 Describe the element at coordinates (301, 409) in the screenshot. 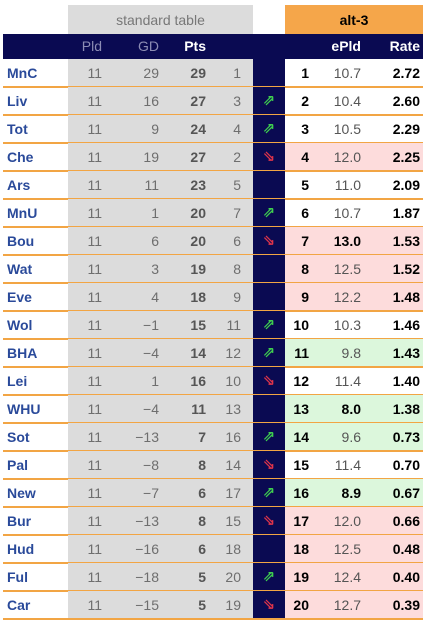

I see `alt-rank-value: 13` at that location.